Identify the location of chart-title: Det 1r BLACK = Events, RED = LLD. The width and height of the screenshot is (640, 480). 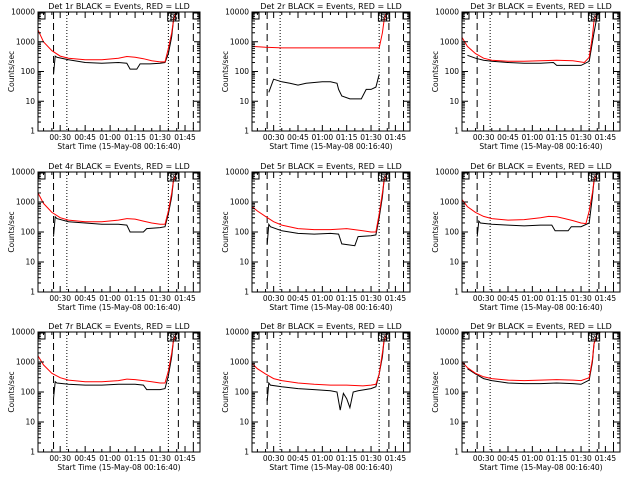
(119, 6).